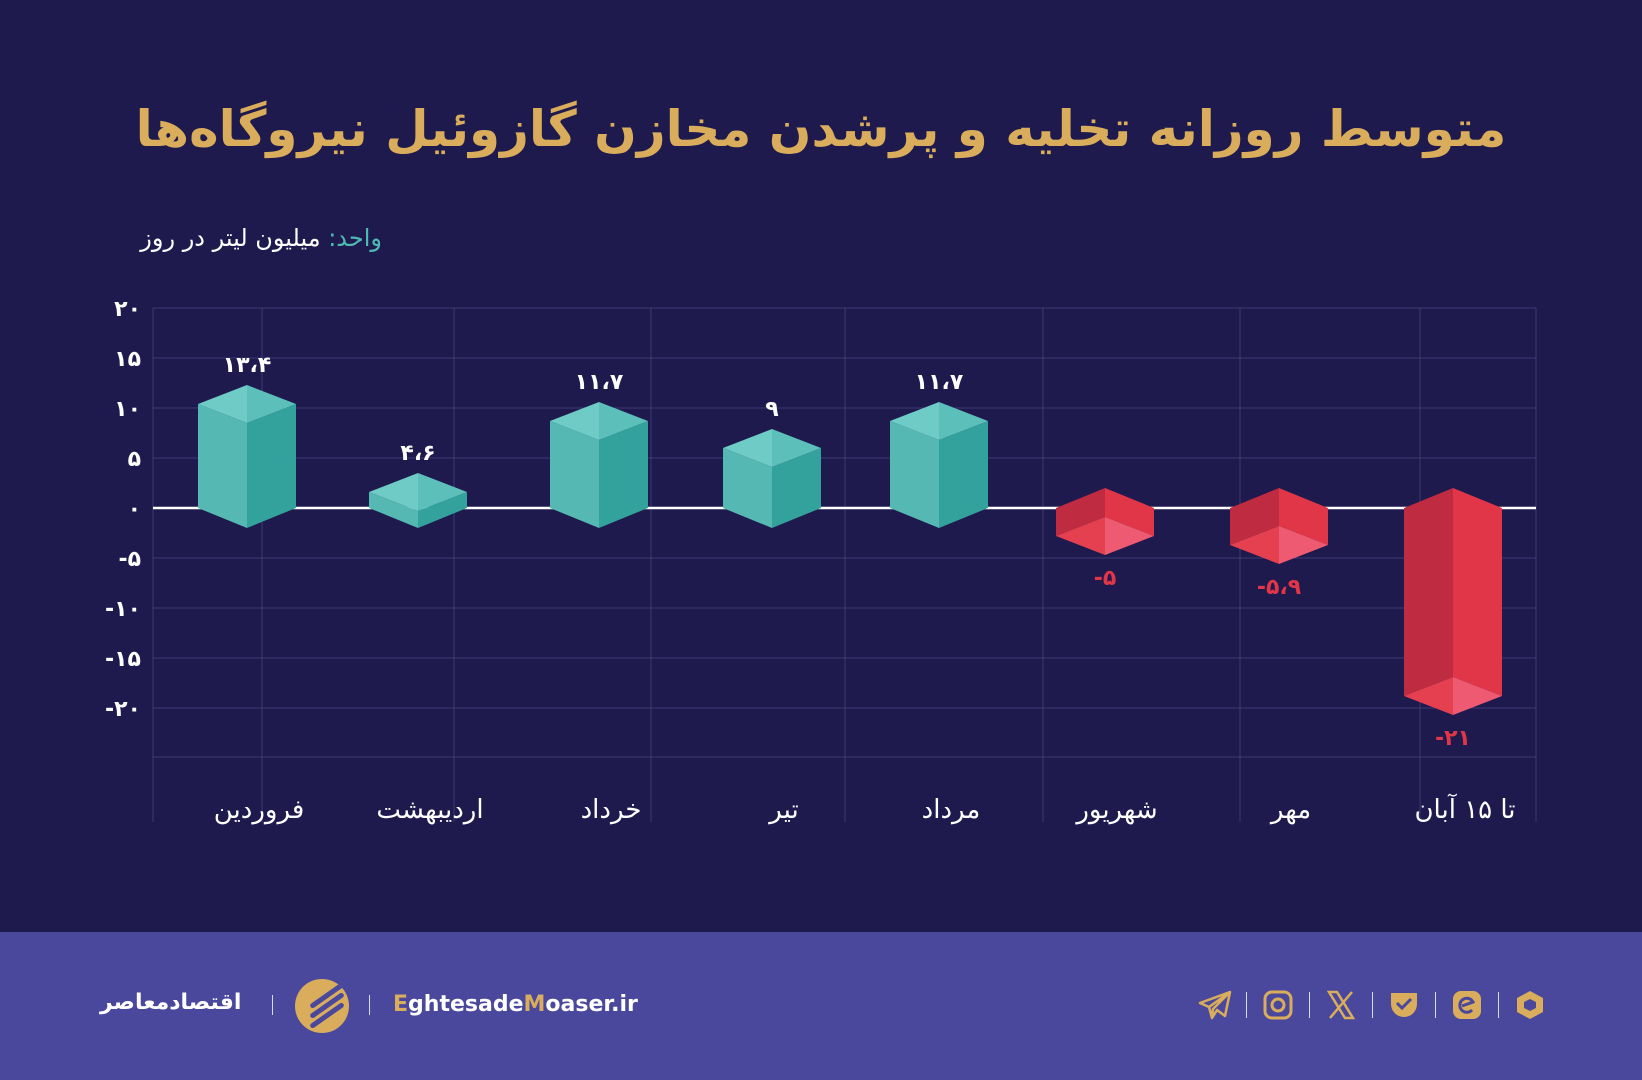 The image size is (1642, 1080). I want to click on brand-name: اقتصادمعاصر, so click(171, 1002).